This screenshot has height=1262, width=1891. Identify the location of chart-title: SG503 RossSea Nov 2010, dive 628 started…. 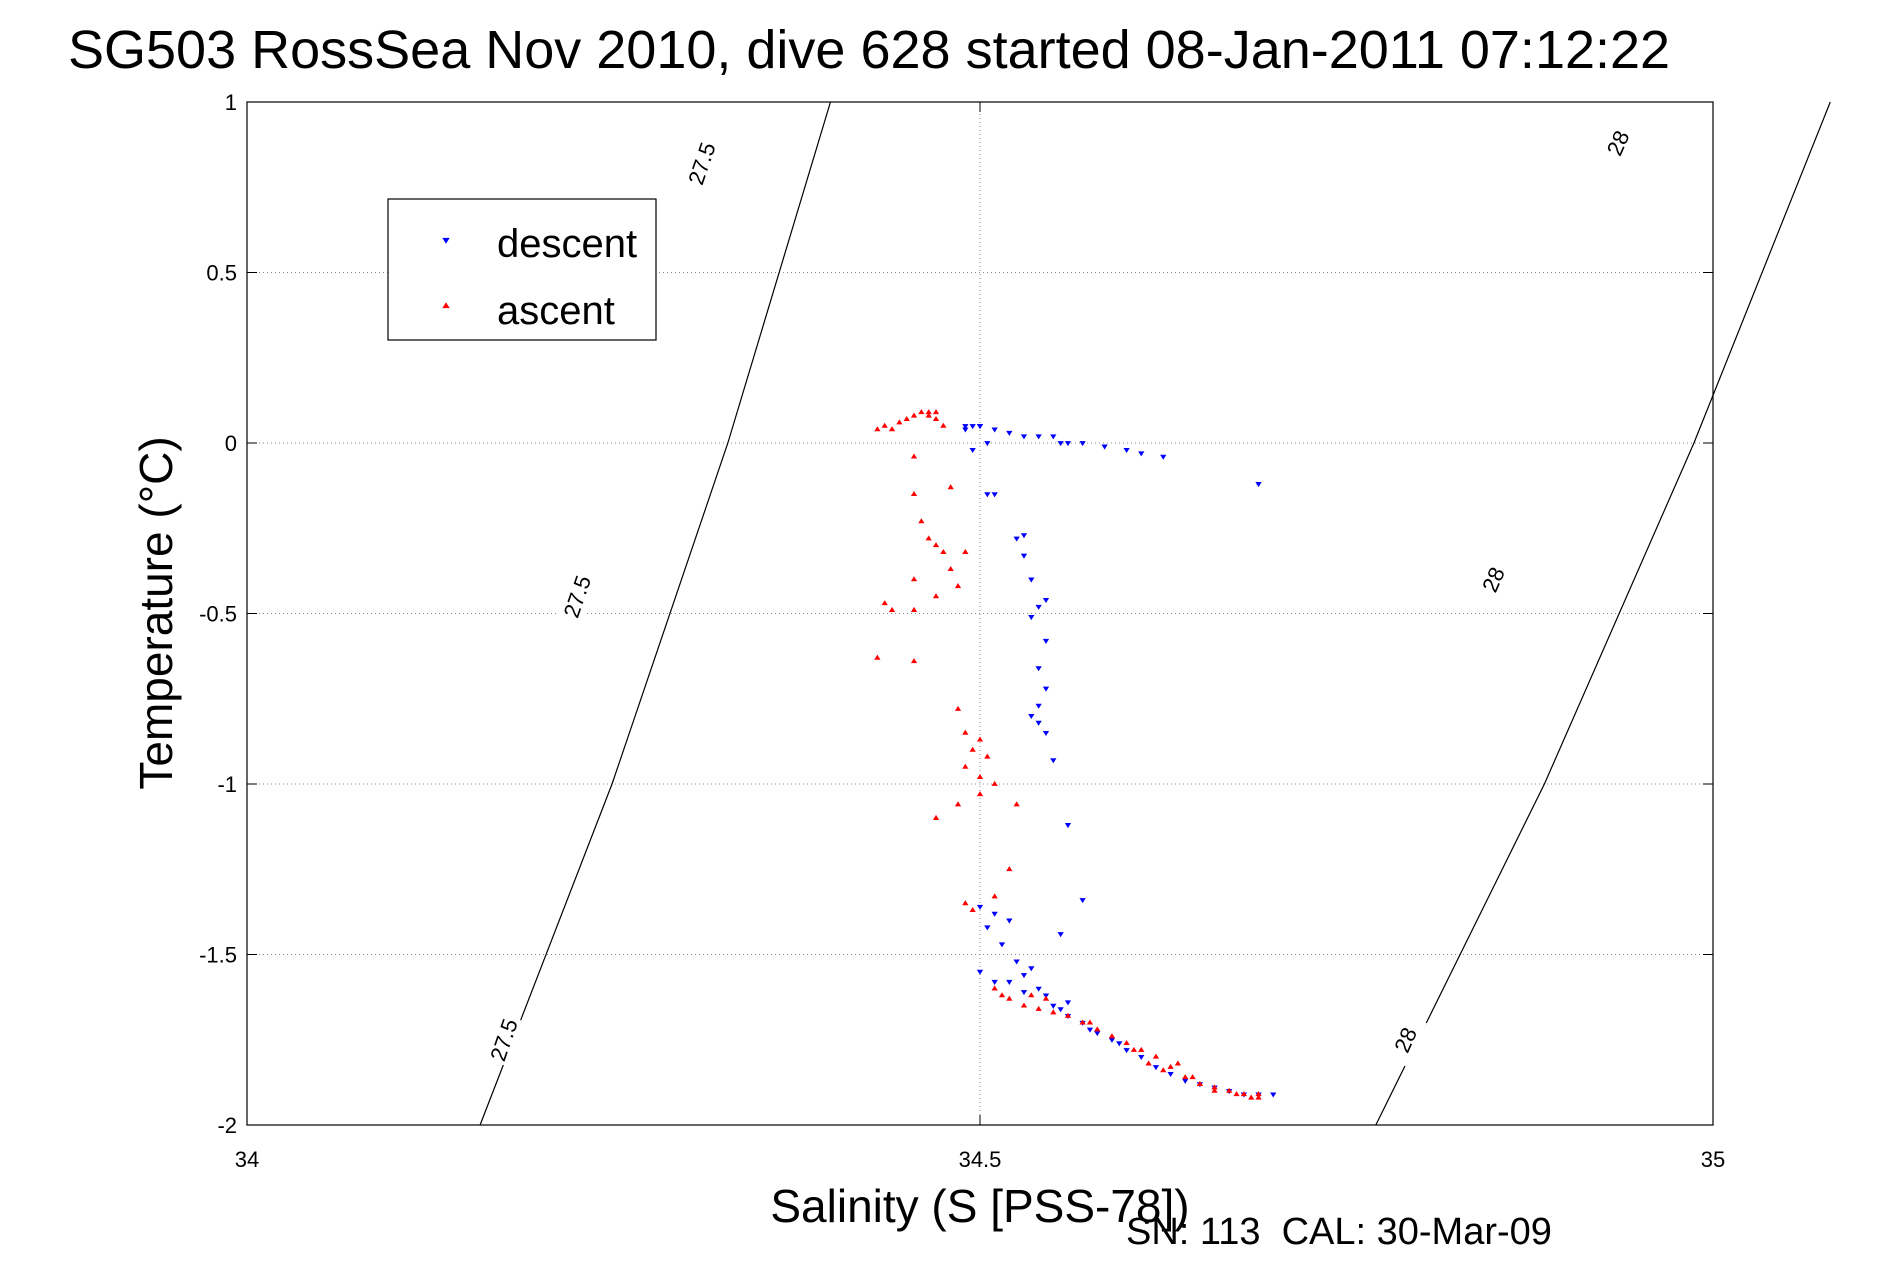
(869, 50).